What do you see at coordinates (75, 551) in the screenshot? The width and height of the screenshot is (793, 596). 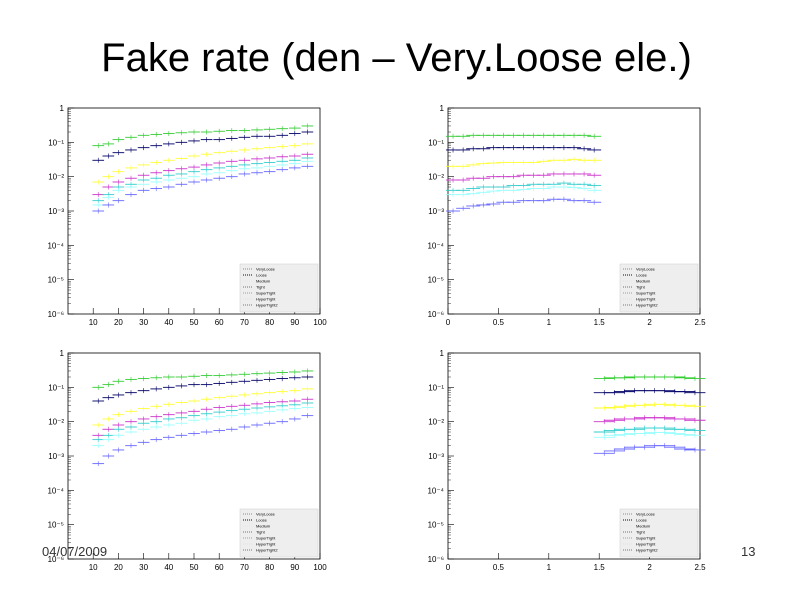 I see `footer-date: 04/07/2009` at bounding box center [75, 551].